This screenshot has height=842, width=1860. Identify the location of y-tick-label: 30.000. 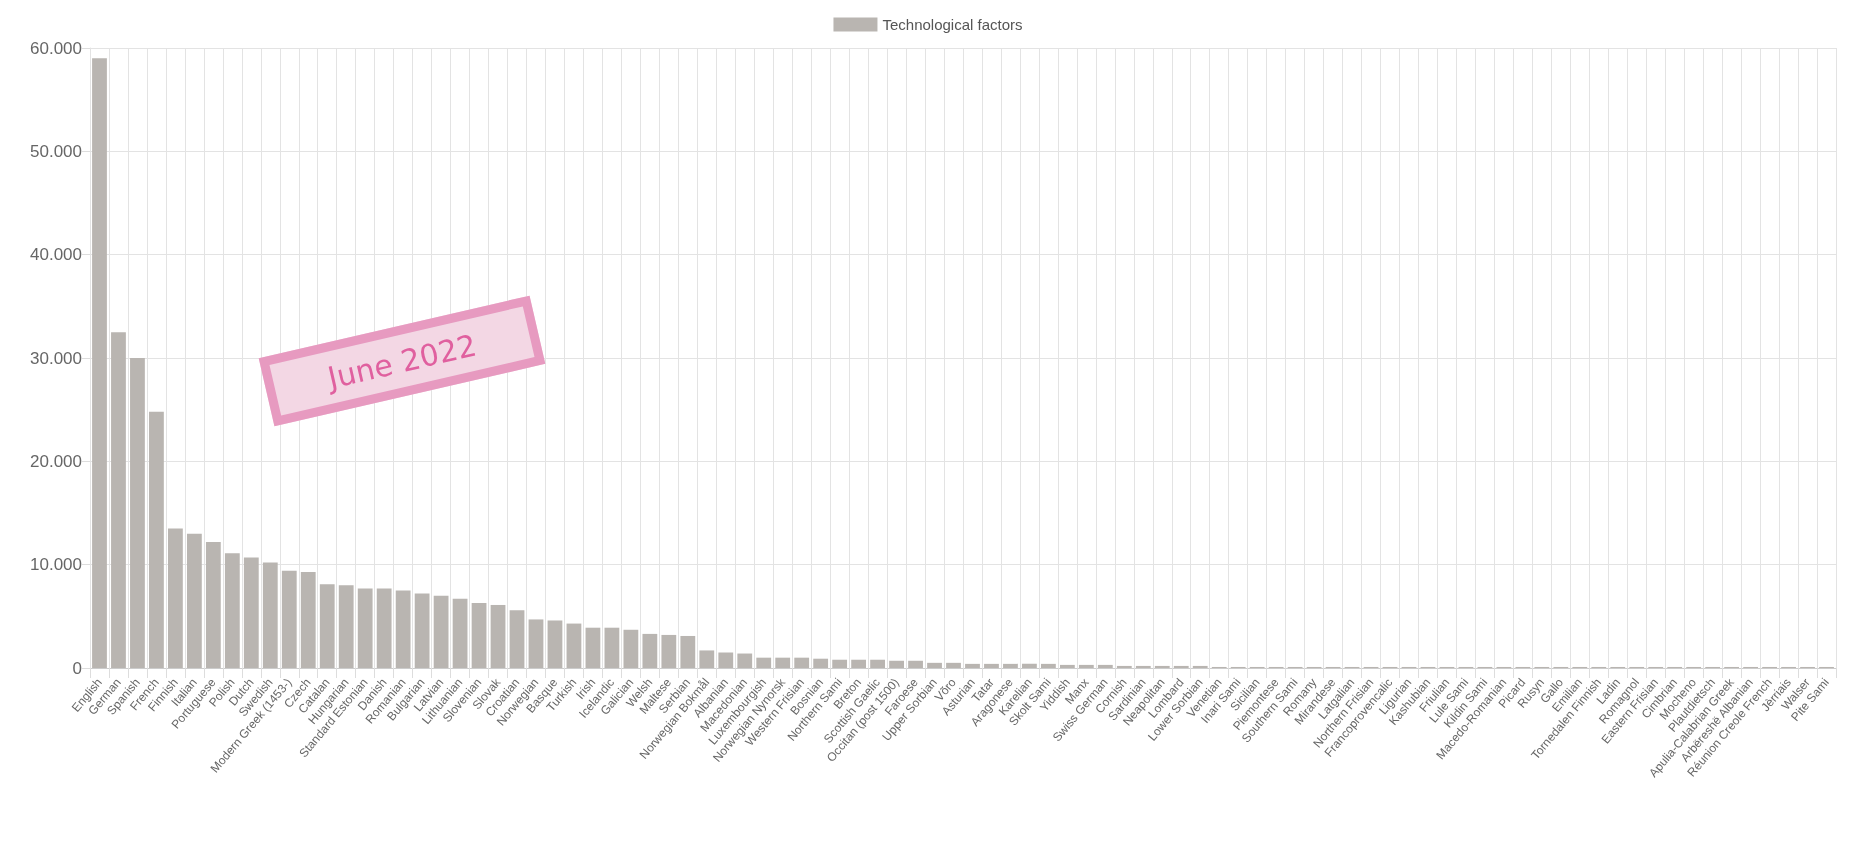
(56, 358).